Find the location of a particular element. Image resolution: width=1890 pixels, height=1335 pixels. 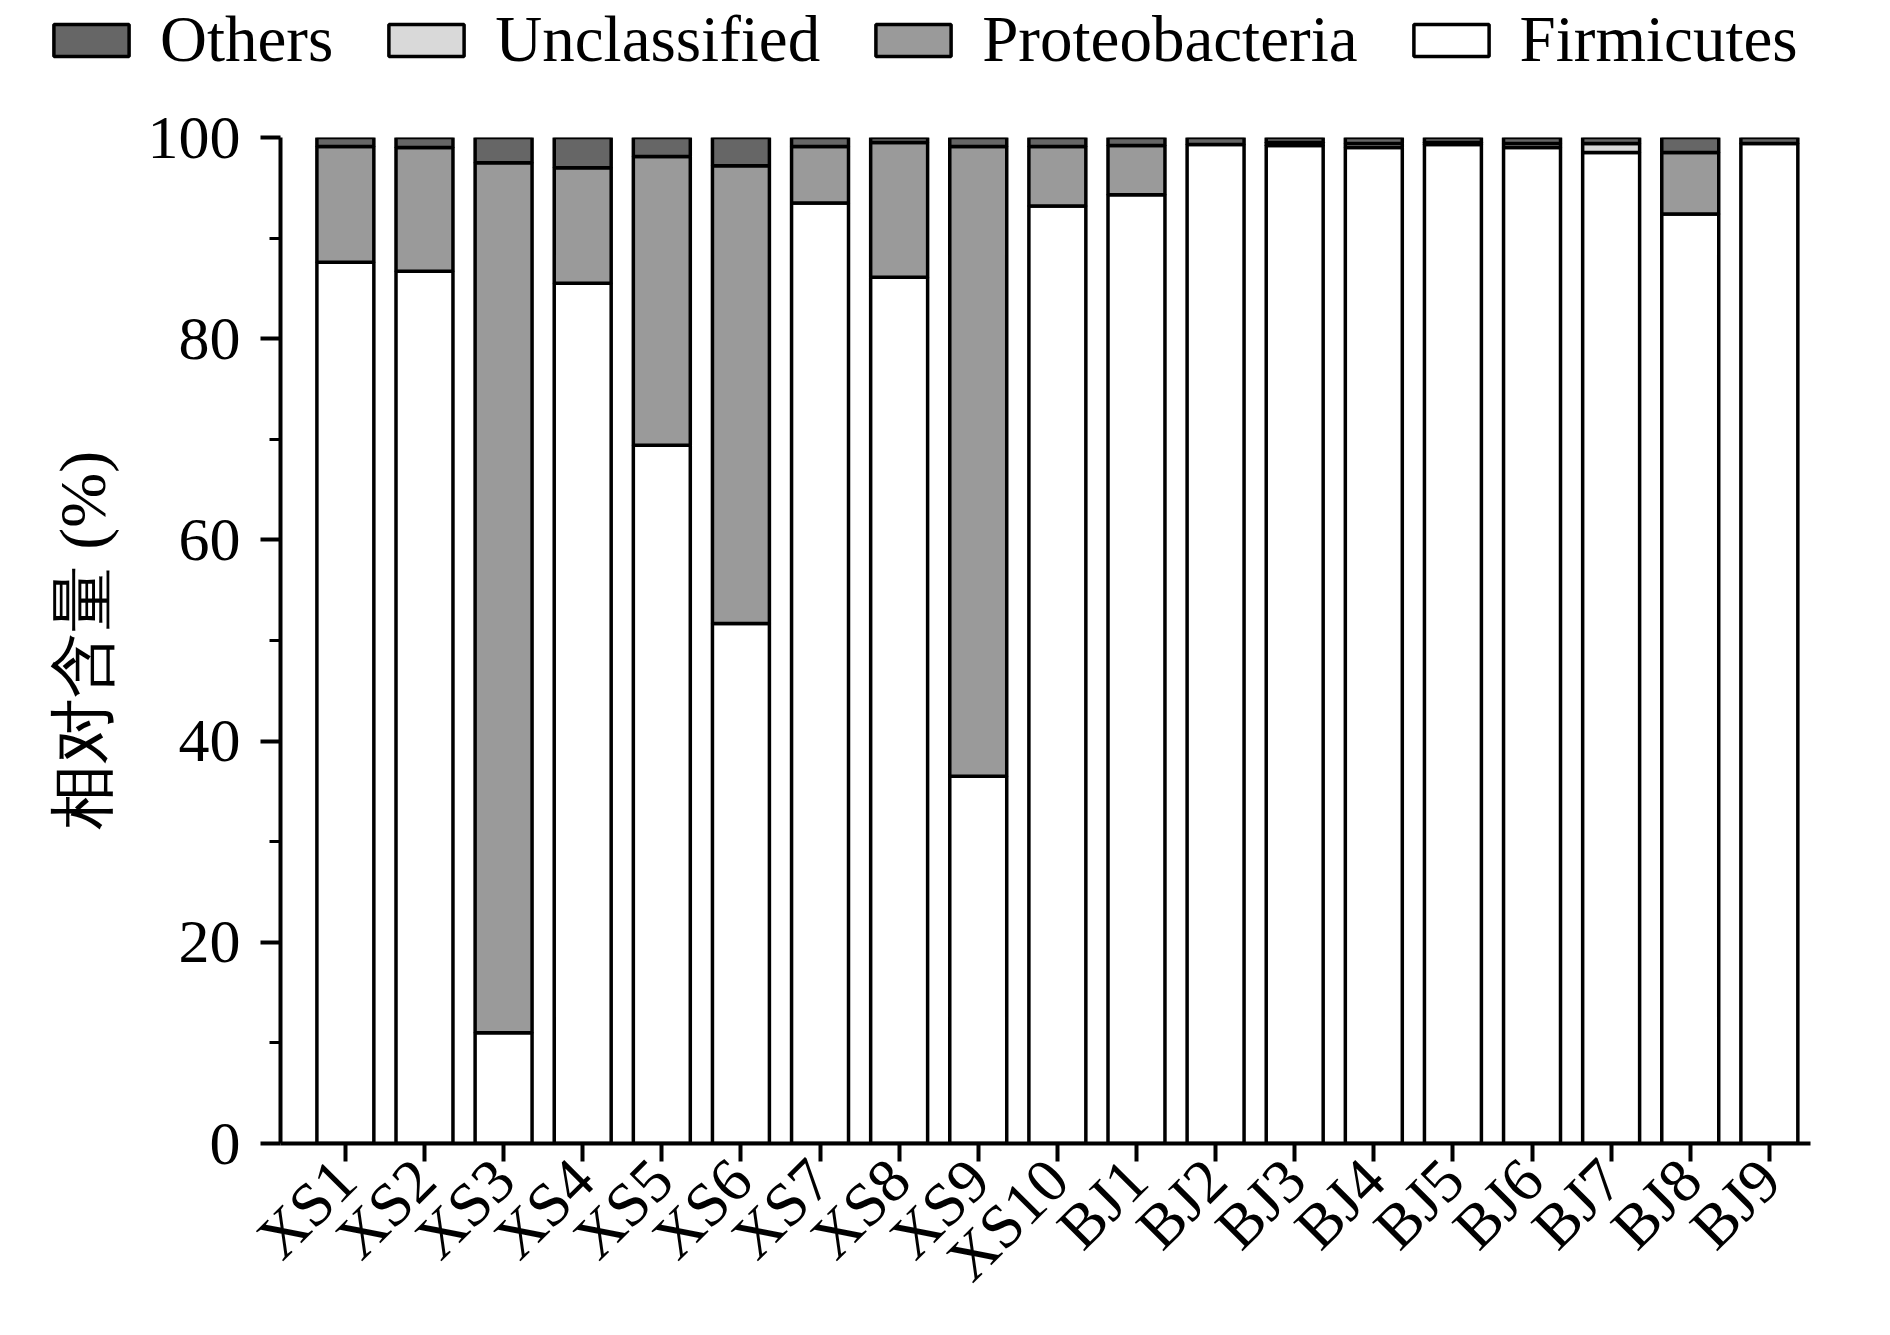

y-tick-label: 0 is located at coordinates (225, 1142).